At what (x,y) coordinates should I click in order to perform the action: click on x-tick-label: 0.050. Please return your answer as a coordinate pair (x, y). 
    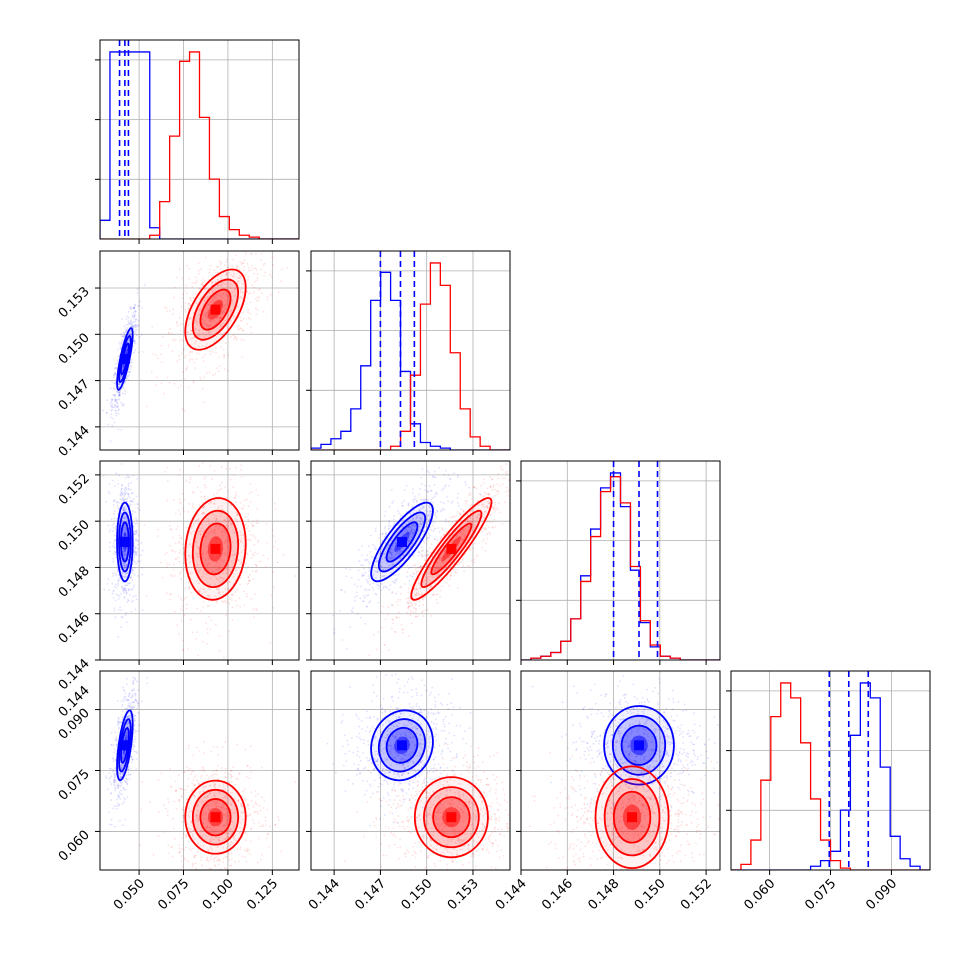
    Looking at the image, I should click on (129, 894).